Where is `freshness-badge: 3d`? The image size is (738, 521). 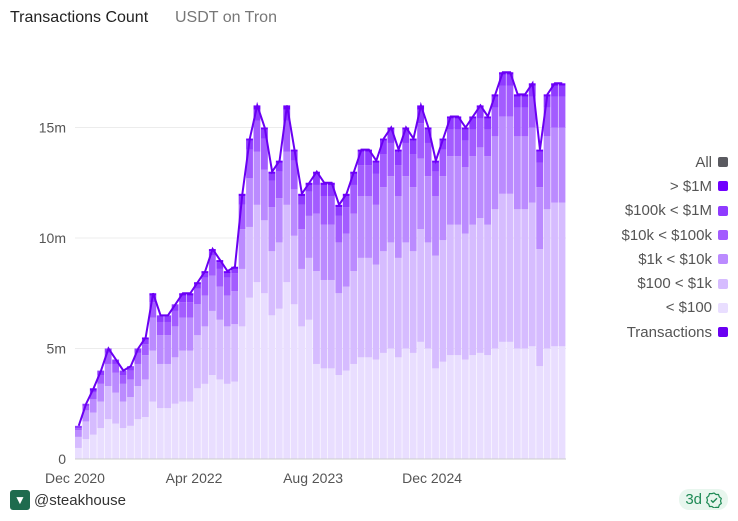 freshness-badge: 3d is located at coordinates (703, 499).